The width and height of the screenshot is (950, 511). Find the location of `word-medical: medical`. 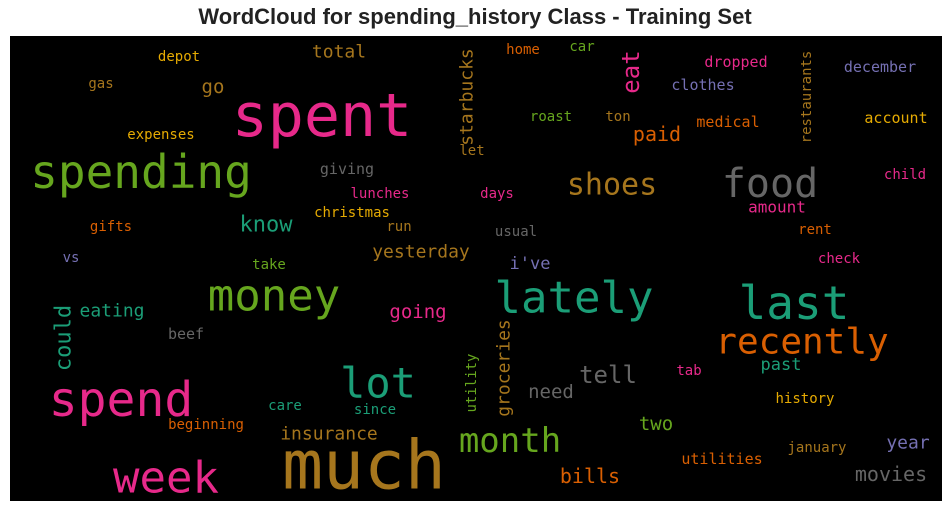

word-medical: medical is located at coordinates (727, 122).